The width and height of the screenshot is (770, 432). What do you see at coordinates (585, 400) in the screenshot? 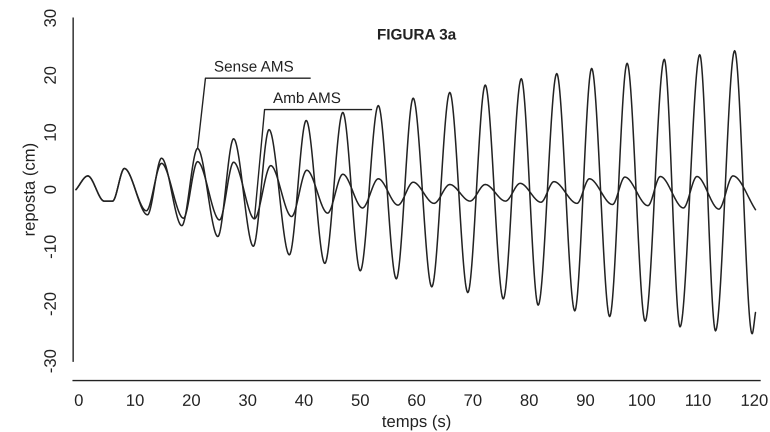
I see `x-tick-label: 90` at bounding box center [585, 400].